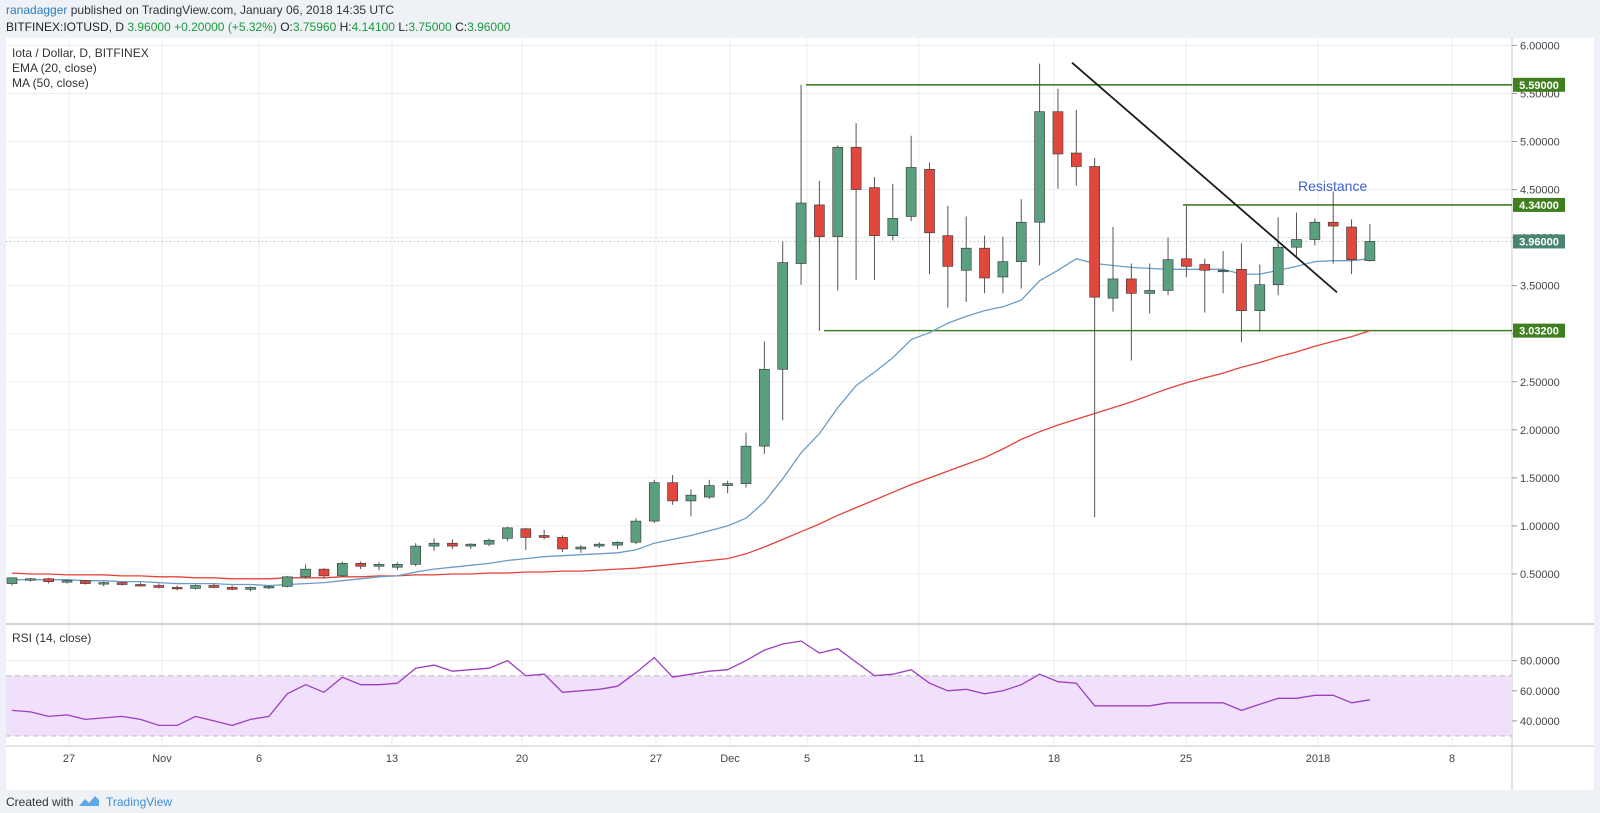 Image resolution: width=1600 pixels, height=813 pixels. What do you see at coordinates (522, 759) in the screenshot?
I see `time-tick-label: 20` at bounding box center [522, 759].